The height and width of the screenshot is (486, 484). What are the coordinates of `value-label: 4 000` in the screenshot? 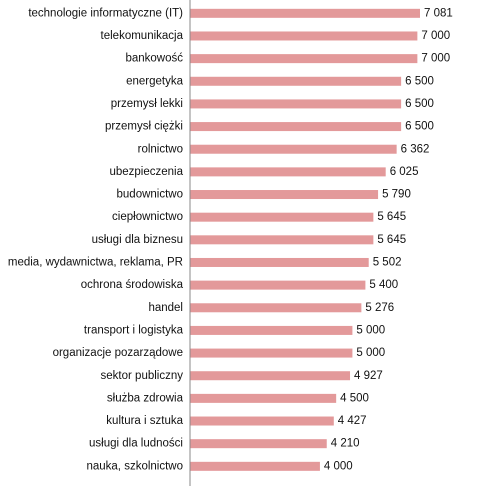 It's located at (338, 466).